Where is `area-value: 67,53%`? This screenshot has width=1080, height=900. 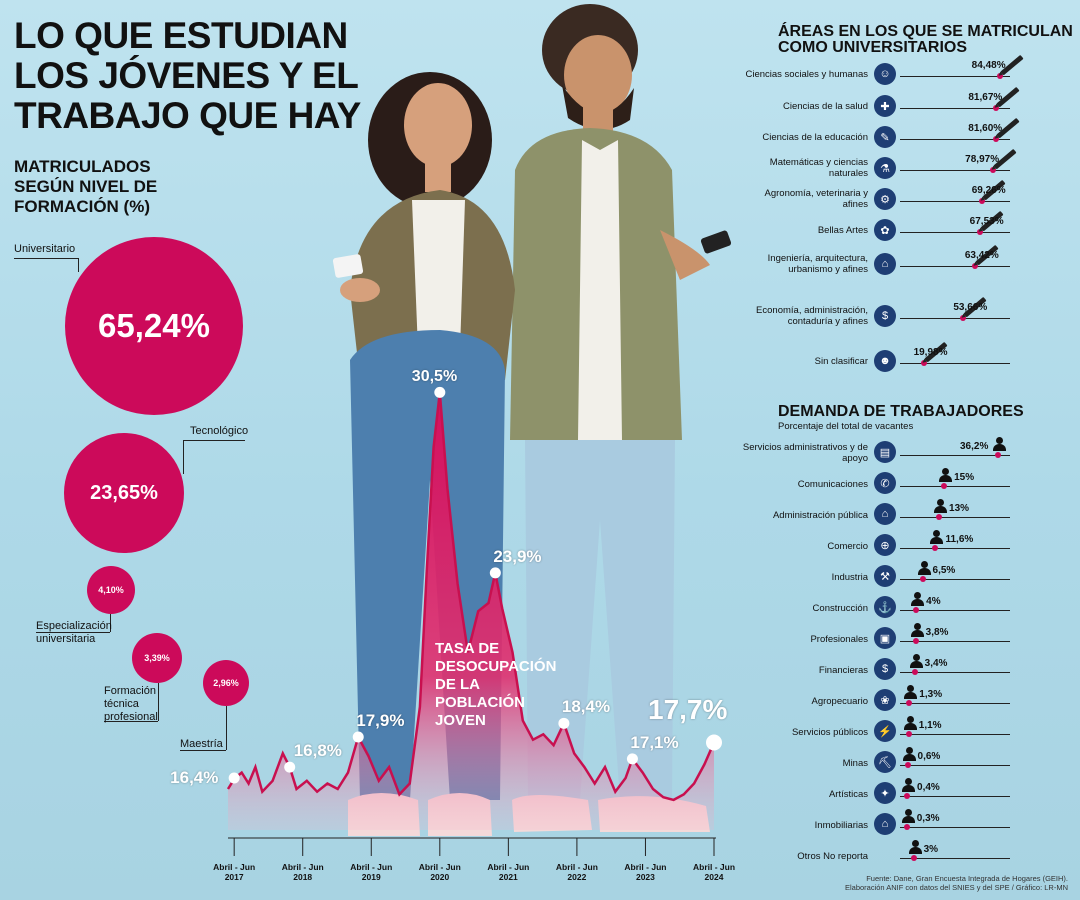 area-value: 67,53% is located at coordinates (986, 221).